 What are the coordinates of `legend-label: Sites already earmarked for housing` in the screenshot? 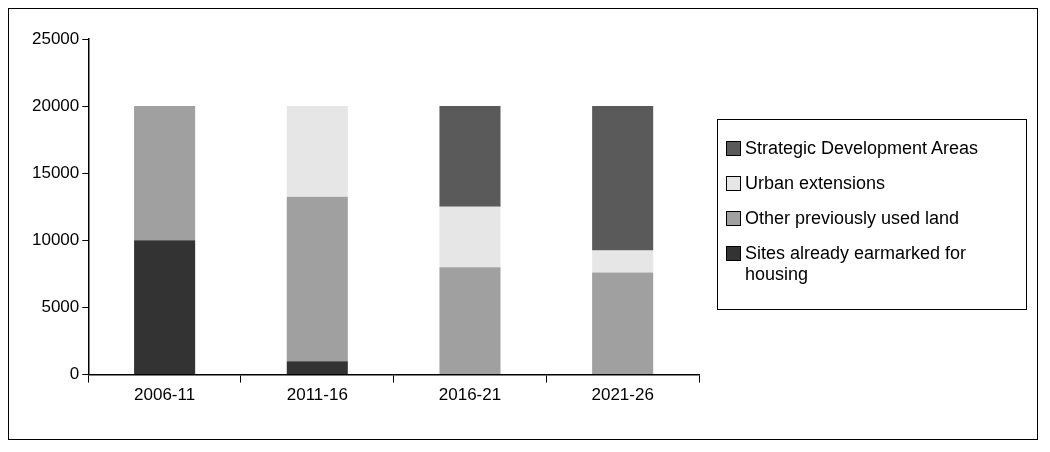 It's located at (856, 264).